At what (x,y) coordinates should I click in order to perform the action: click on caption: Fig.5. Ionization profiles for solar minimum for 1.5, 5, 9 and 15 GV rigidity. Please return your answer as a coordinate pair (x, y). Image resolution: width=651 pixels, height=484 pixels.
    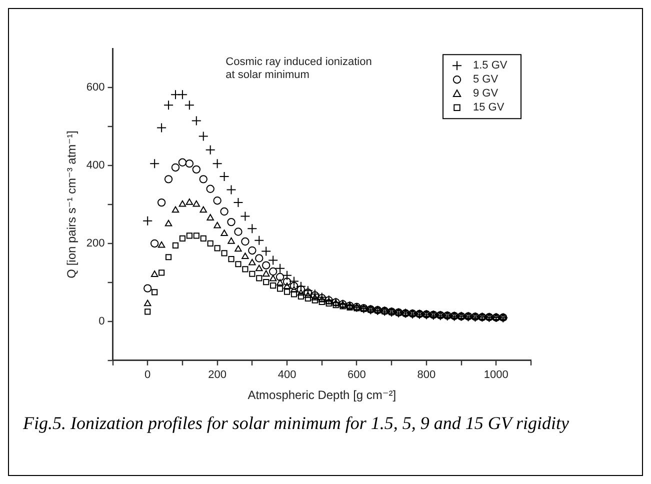
    Looking at the image, I should click on (296, 423).